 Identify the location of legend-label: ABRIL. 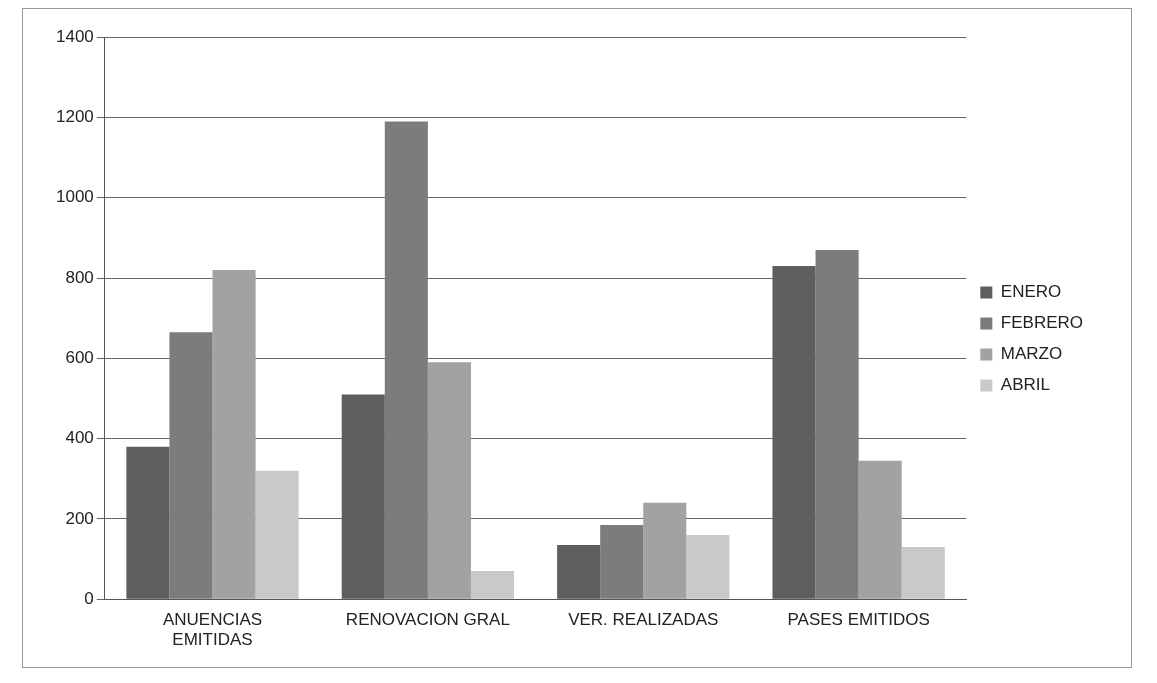
(1025, 385).